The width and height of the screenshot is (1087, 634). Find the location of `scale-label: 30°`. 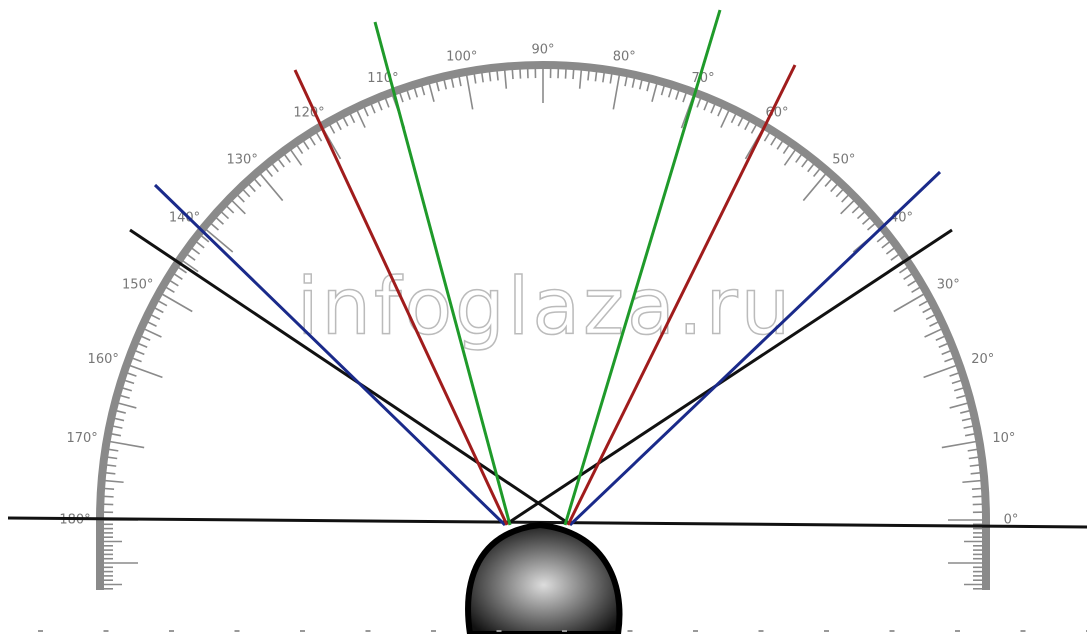

scale-label: 30° is located at coordinates (948, 285).